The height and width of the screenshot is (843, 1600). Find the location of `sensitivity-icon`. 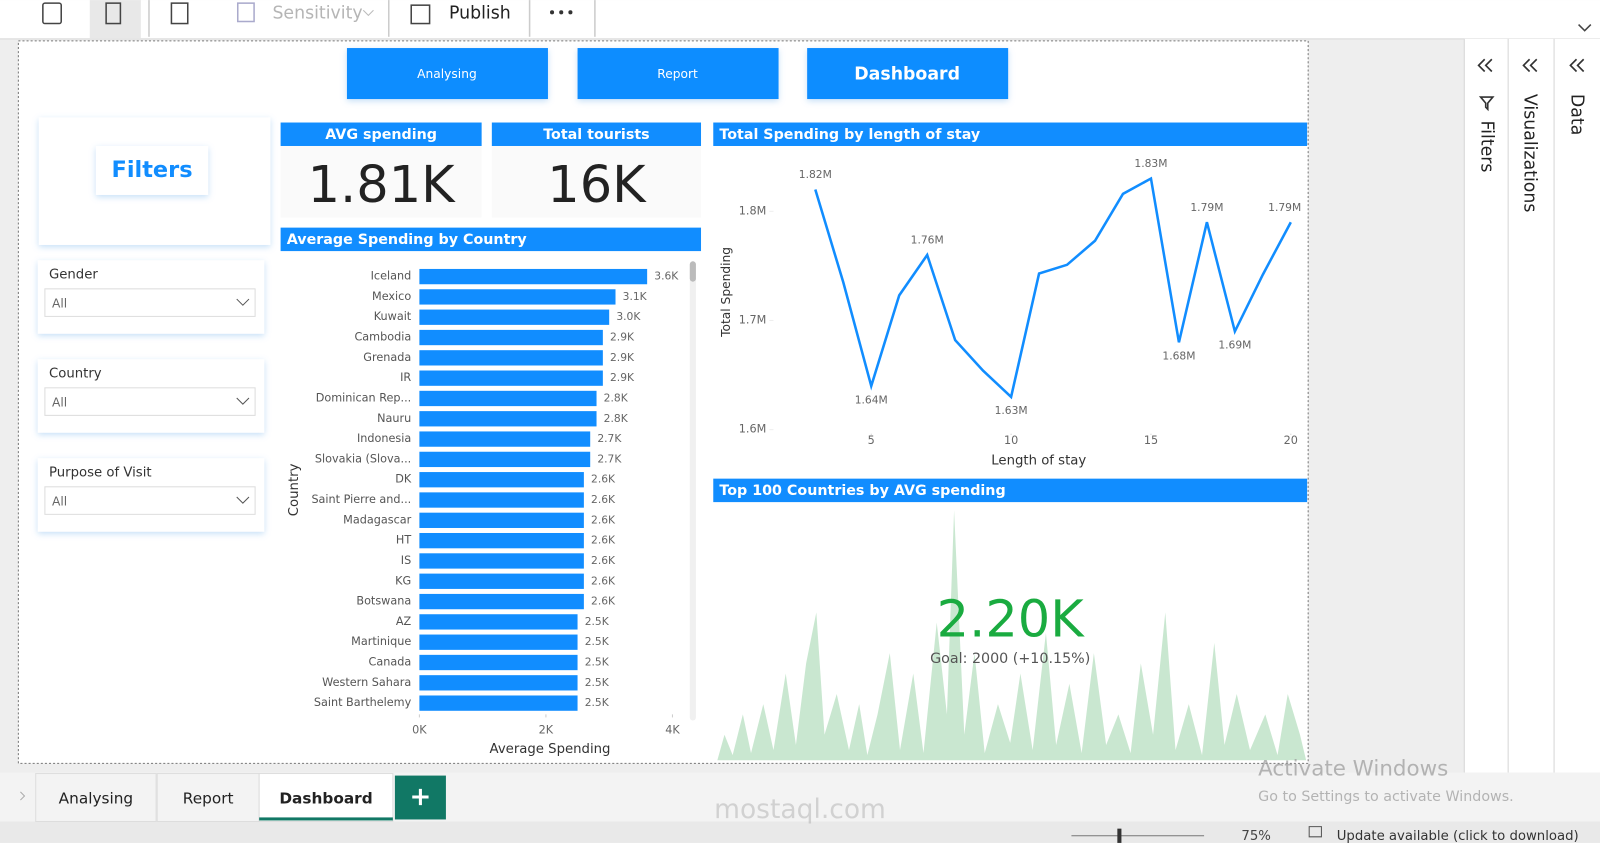

sensitivity-icon is located at coordinates (245, 12).